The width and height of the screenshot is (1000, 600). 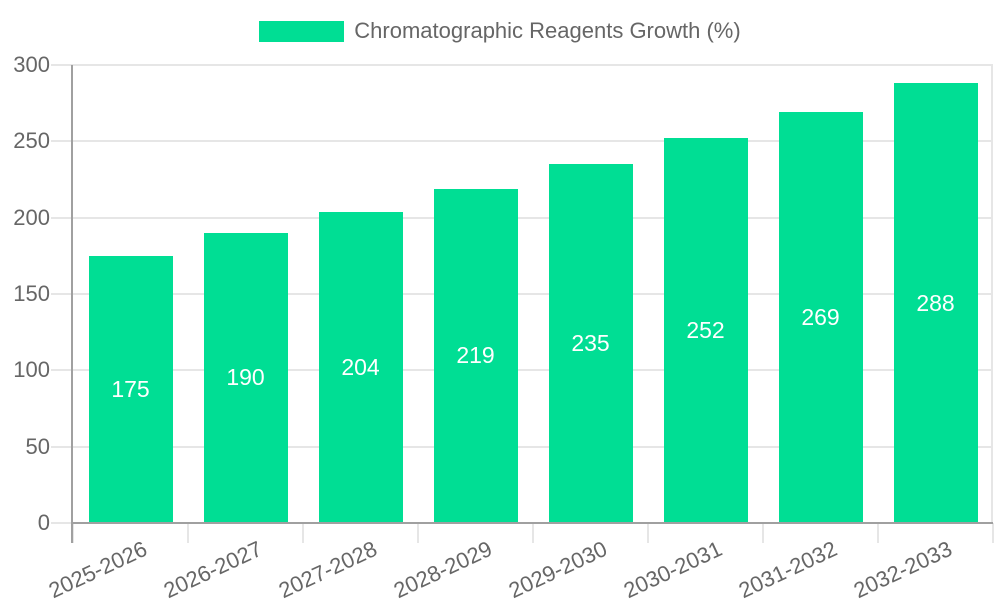 What do you see at coordinates (37, 446) in the screenshot?
I see `y-tick-label: 50` at bounding box center [37, 446].